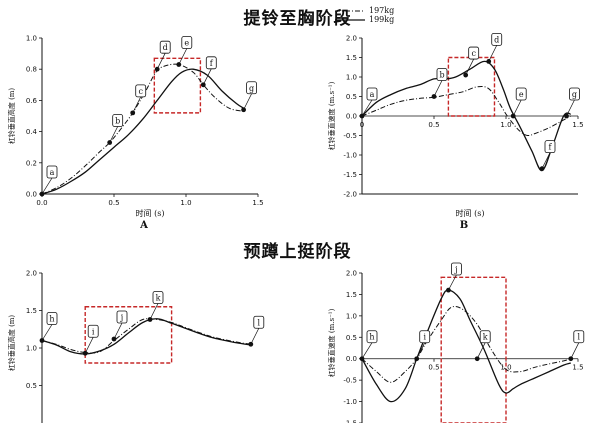  Describe the element at coordinates (31, 311) in the screenshot. I see `y-tick-label: 1.5` at that location.